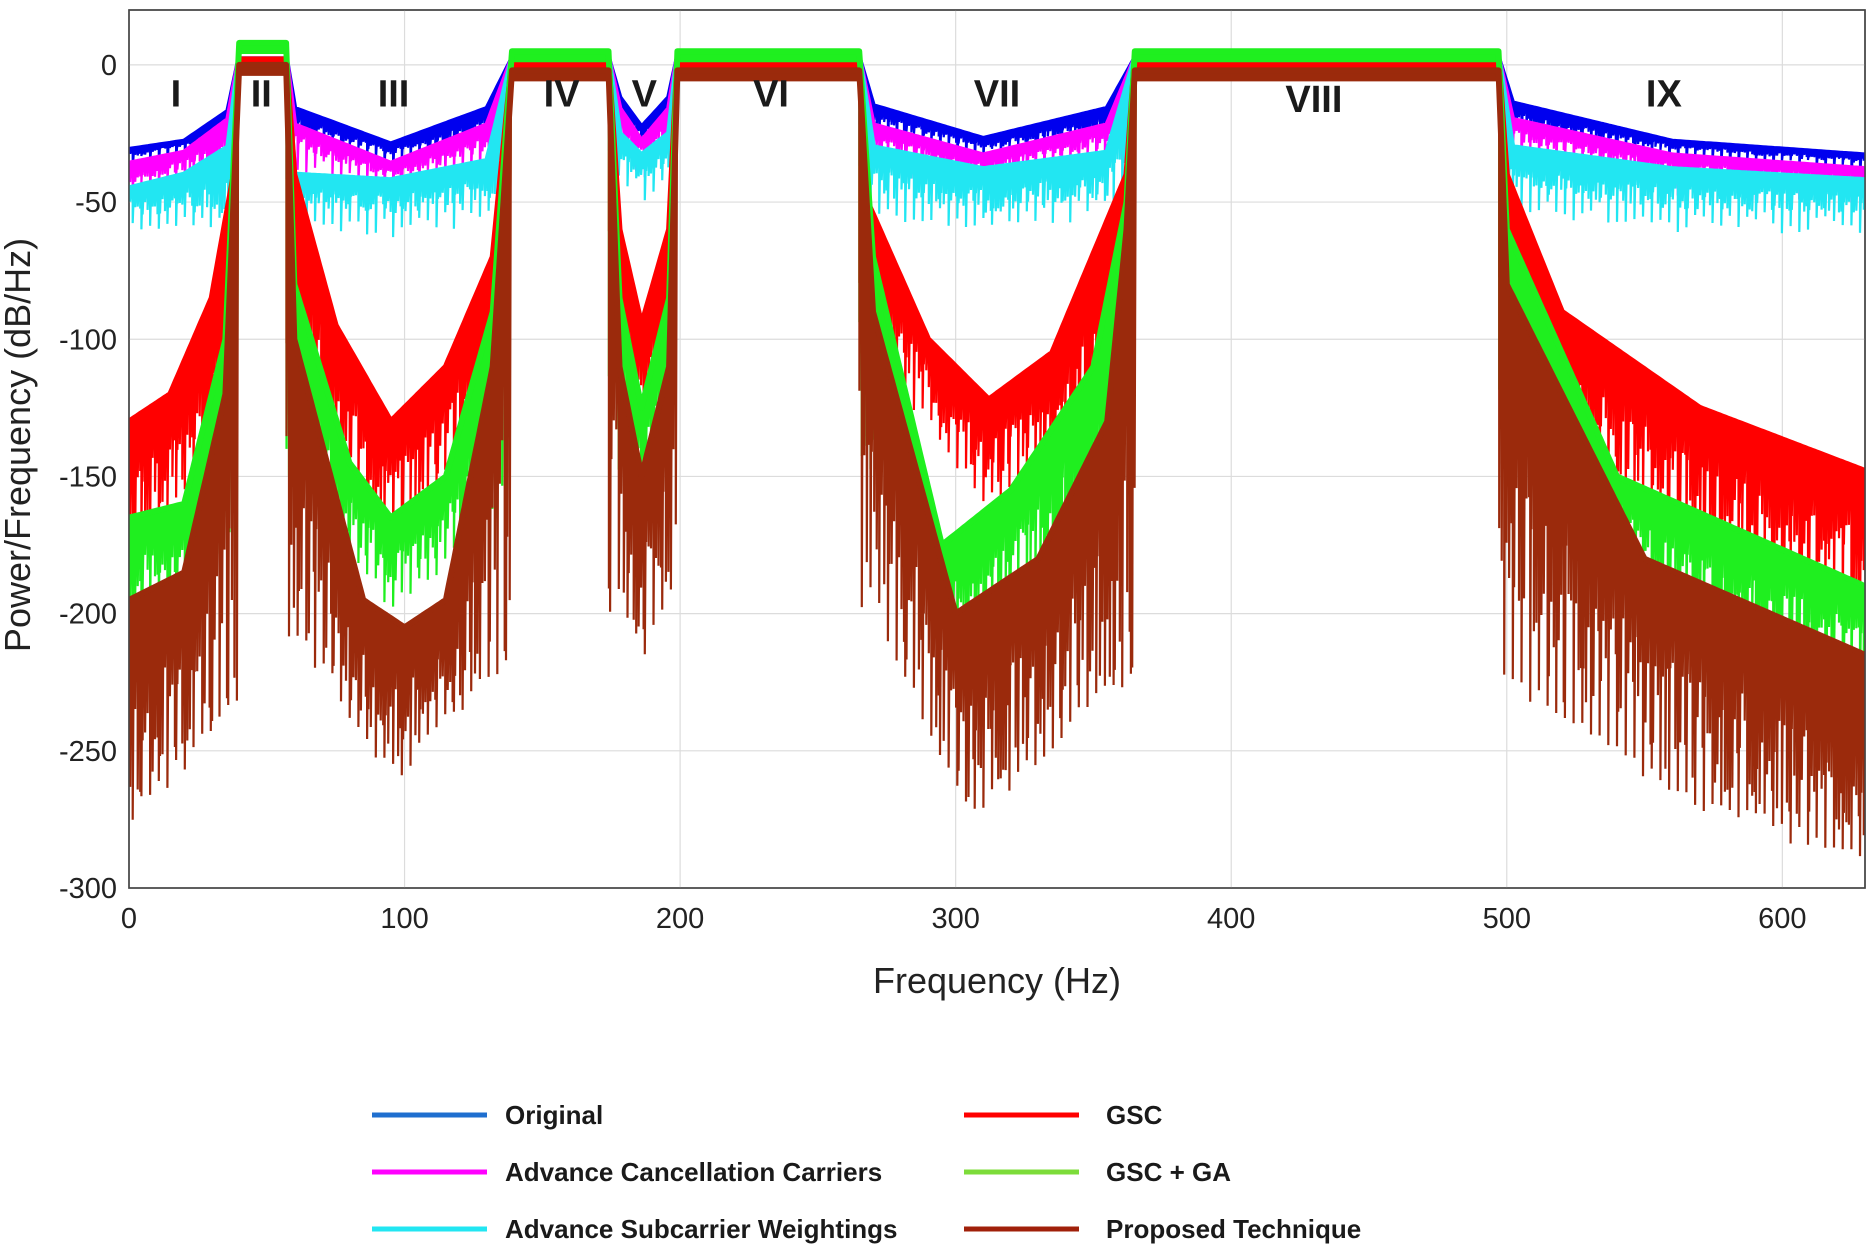  What do you see at coordinates (1233, 1229) in the screenshot?
I see `legend-label: Proposed Technique` at bounding box center [1233, 1229].